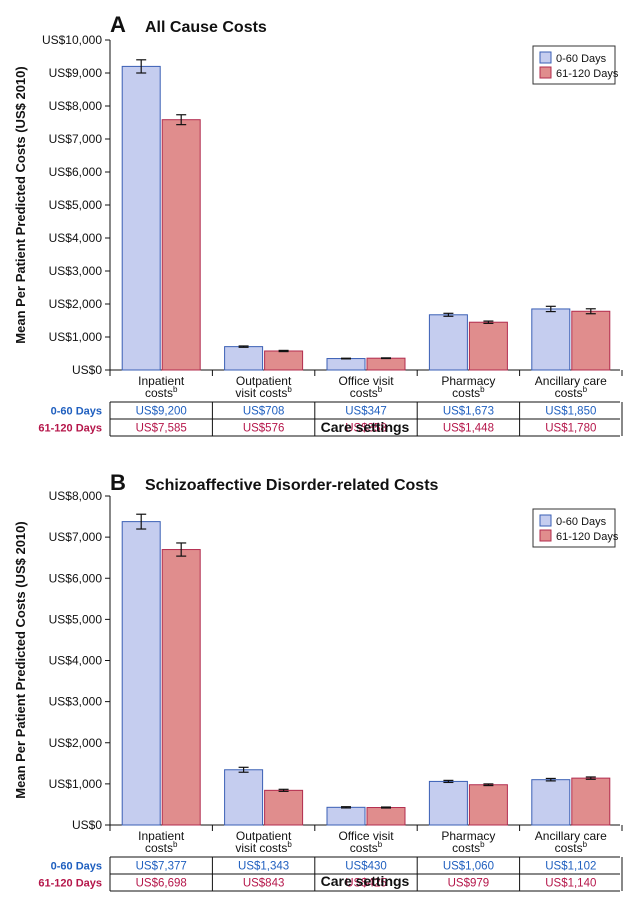 This screenshot has width=625, height=916. What do you see at coordinates (587, 74) in the screenshot?
I see `legend-label: 61-120 Days` at bounding box center [587, 74].